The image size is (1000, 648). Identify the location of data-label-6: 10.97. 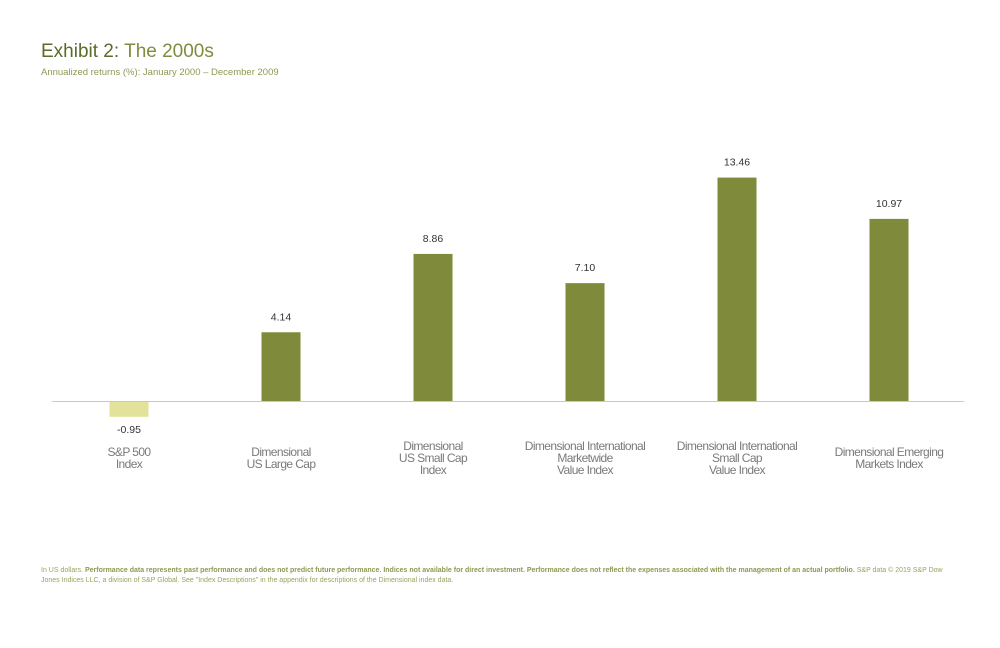
(889, 204).